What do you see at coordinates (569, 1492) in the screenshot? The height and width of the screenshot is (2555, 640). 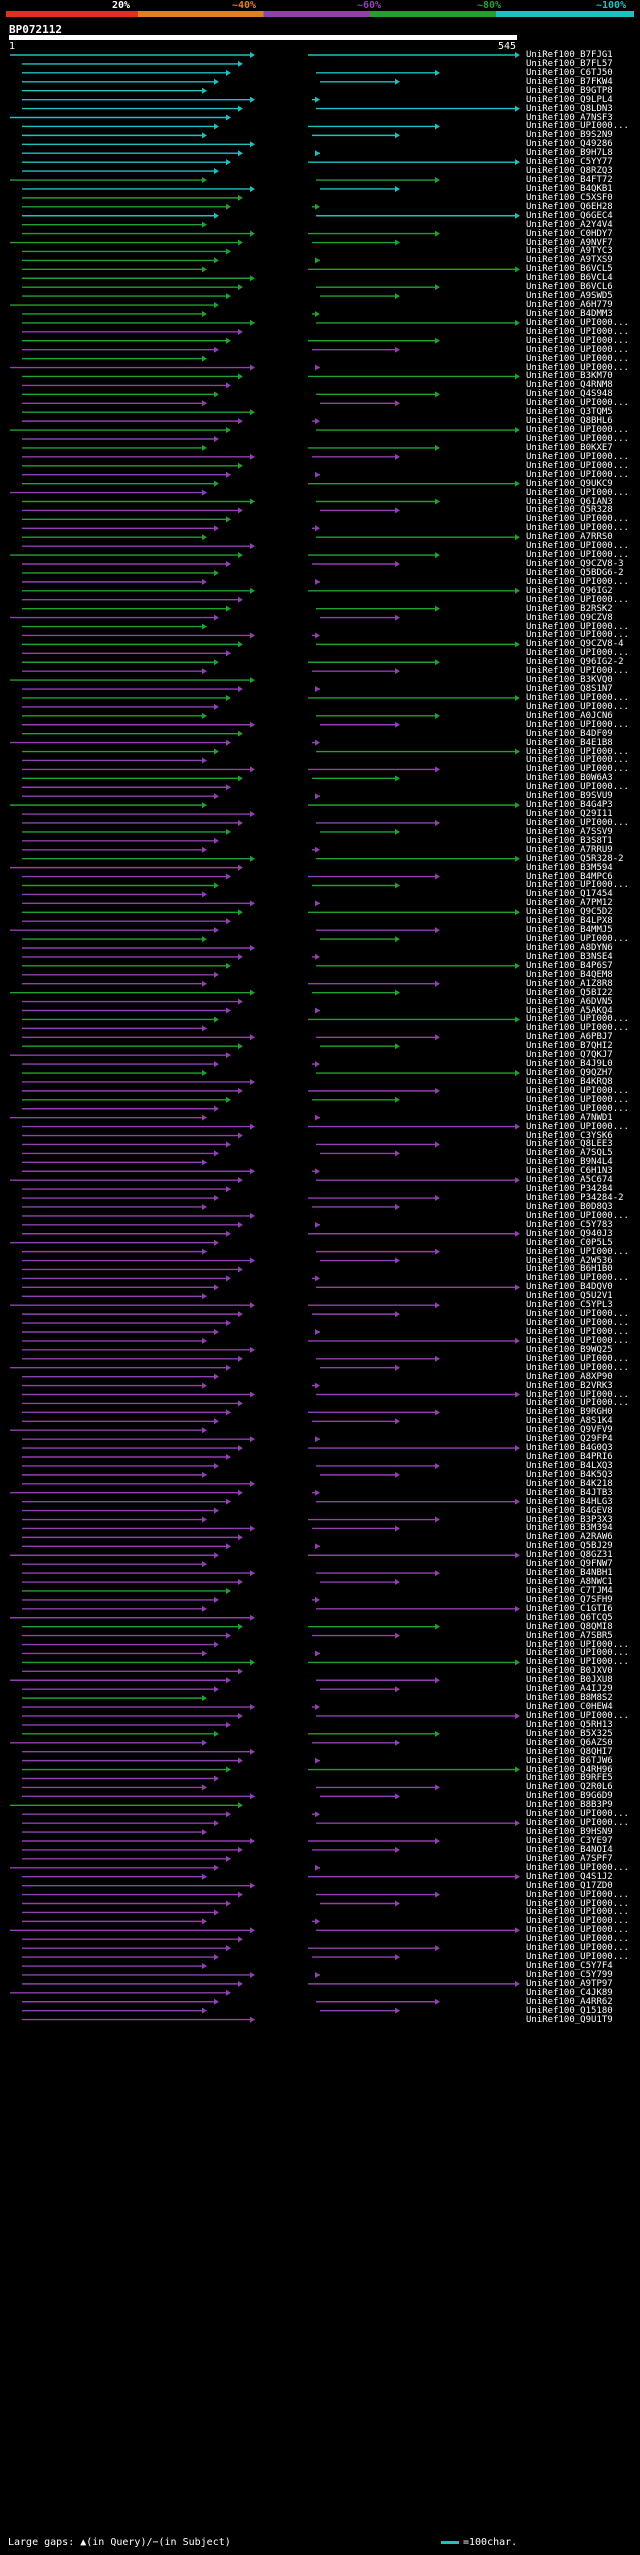 I see `hit-label: UniRef100_B4JTB3` at bounding box center [569, 1492].